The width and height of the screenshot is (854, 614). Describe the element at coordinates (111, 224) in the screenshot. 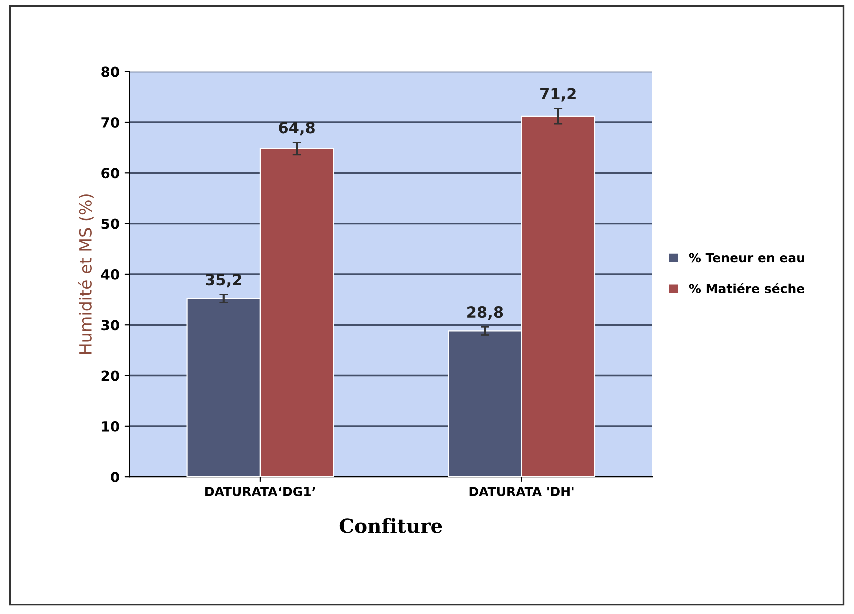

I see `y-tick-label: 50` at that location.